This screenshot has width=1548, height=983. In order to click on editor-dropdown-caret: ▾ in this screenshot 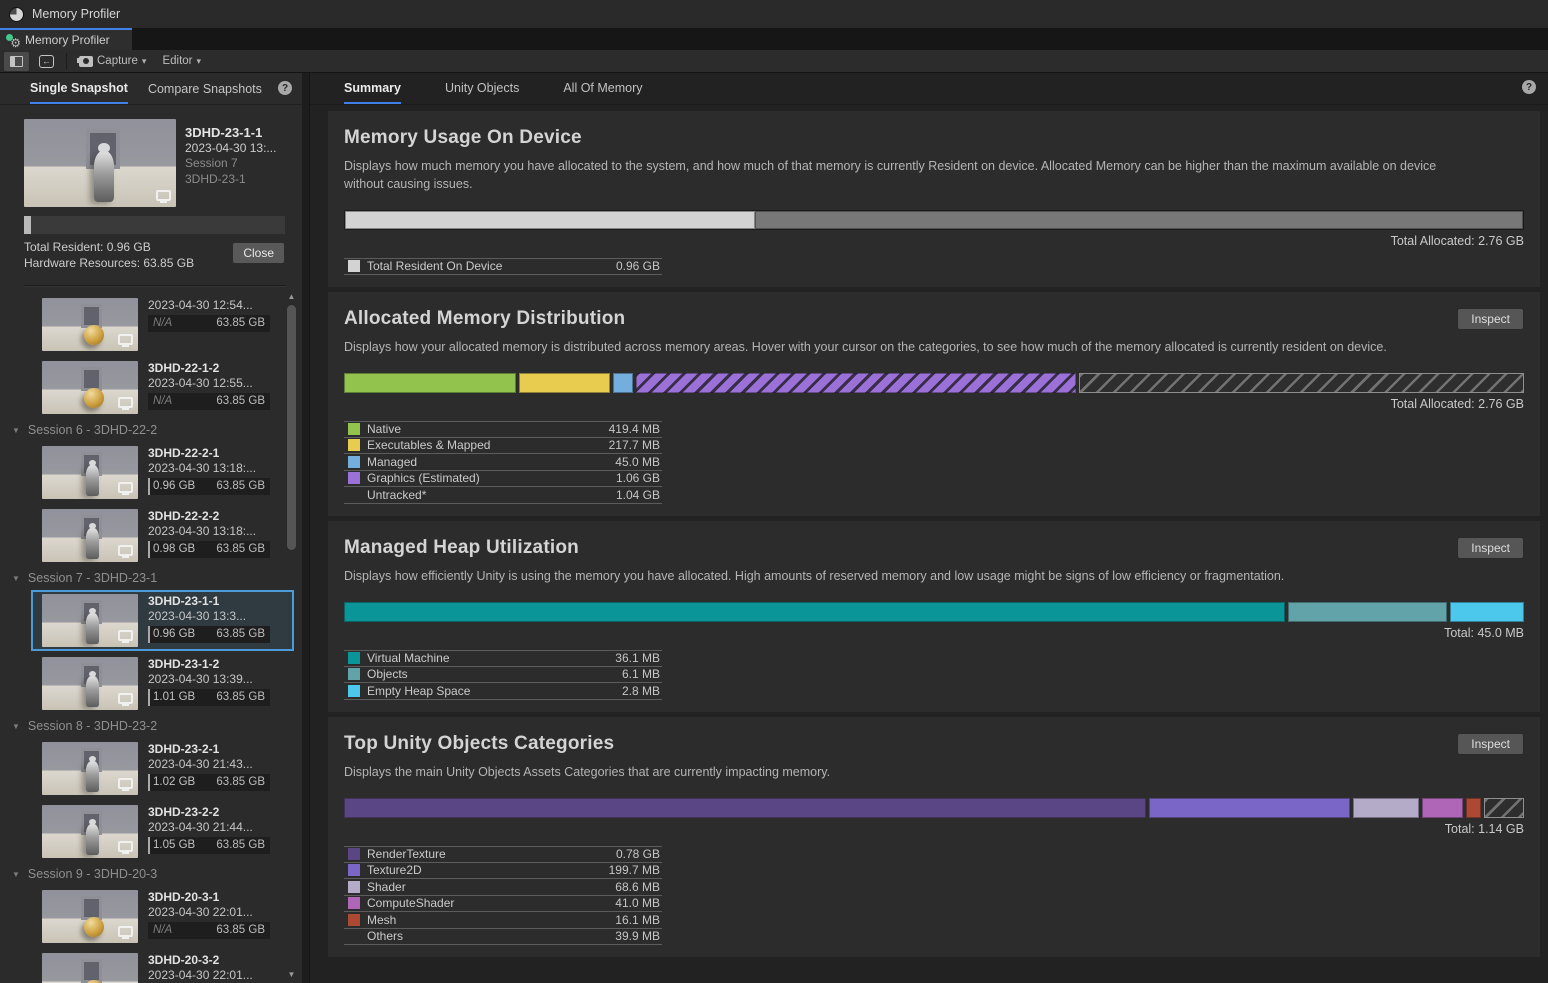, I will do `click(199, 60)`.